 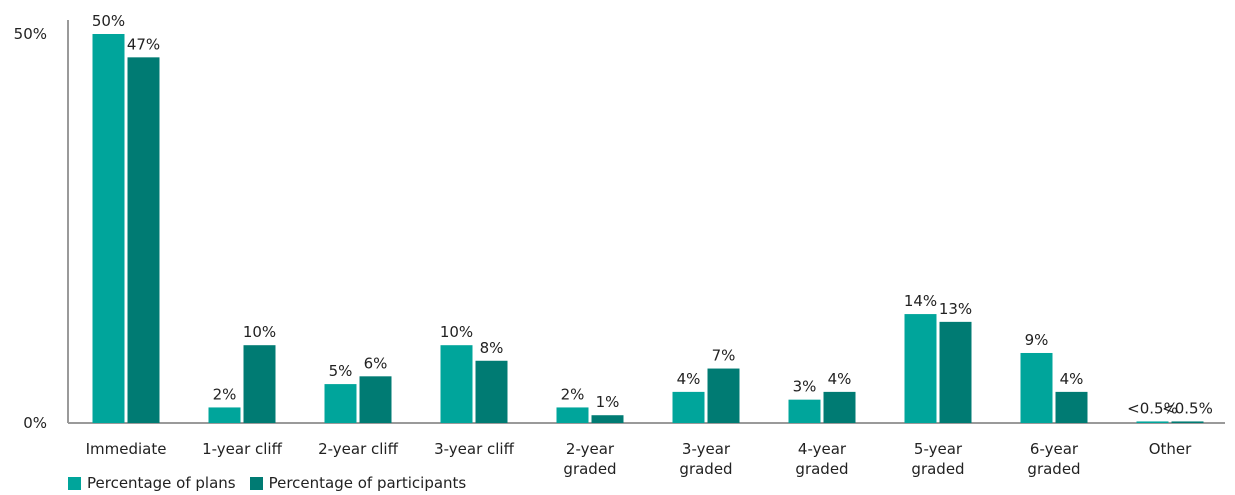 What do you see at coordinates (358, 449) in the screenshot?
I see `x-category-label: 2-year cliff` at bounding box center [358, 449].